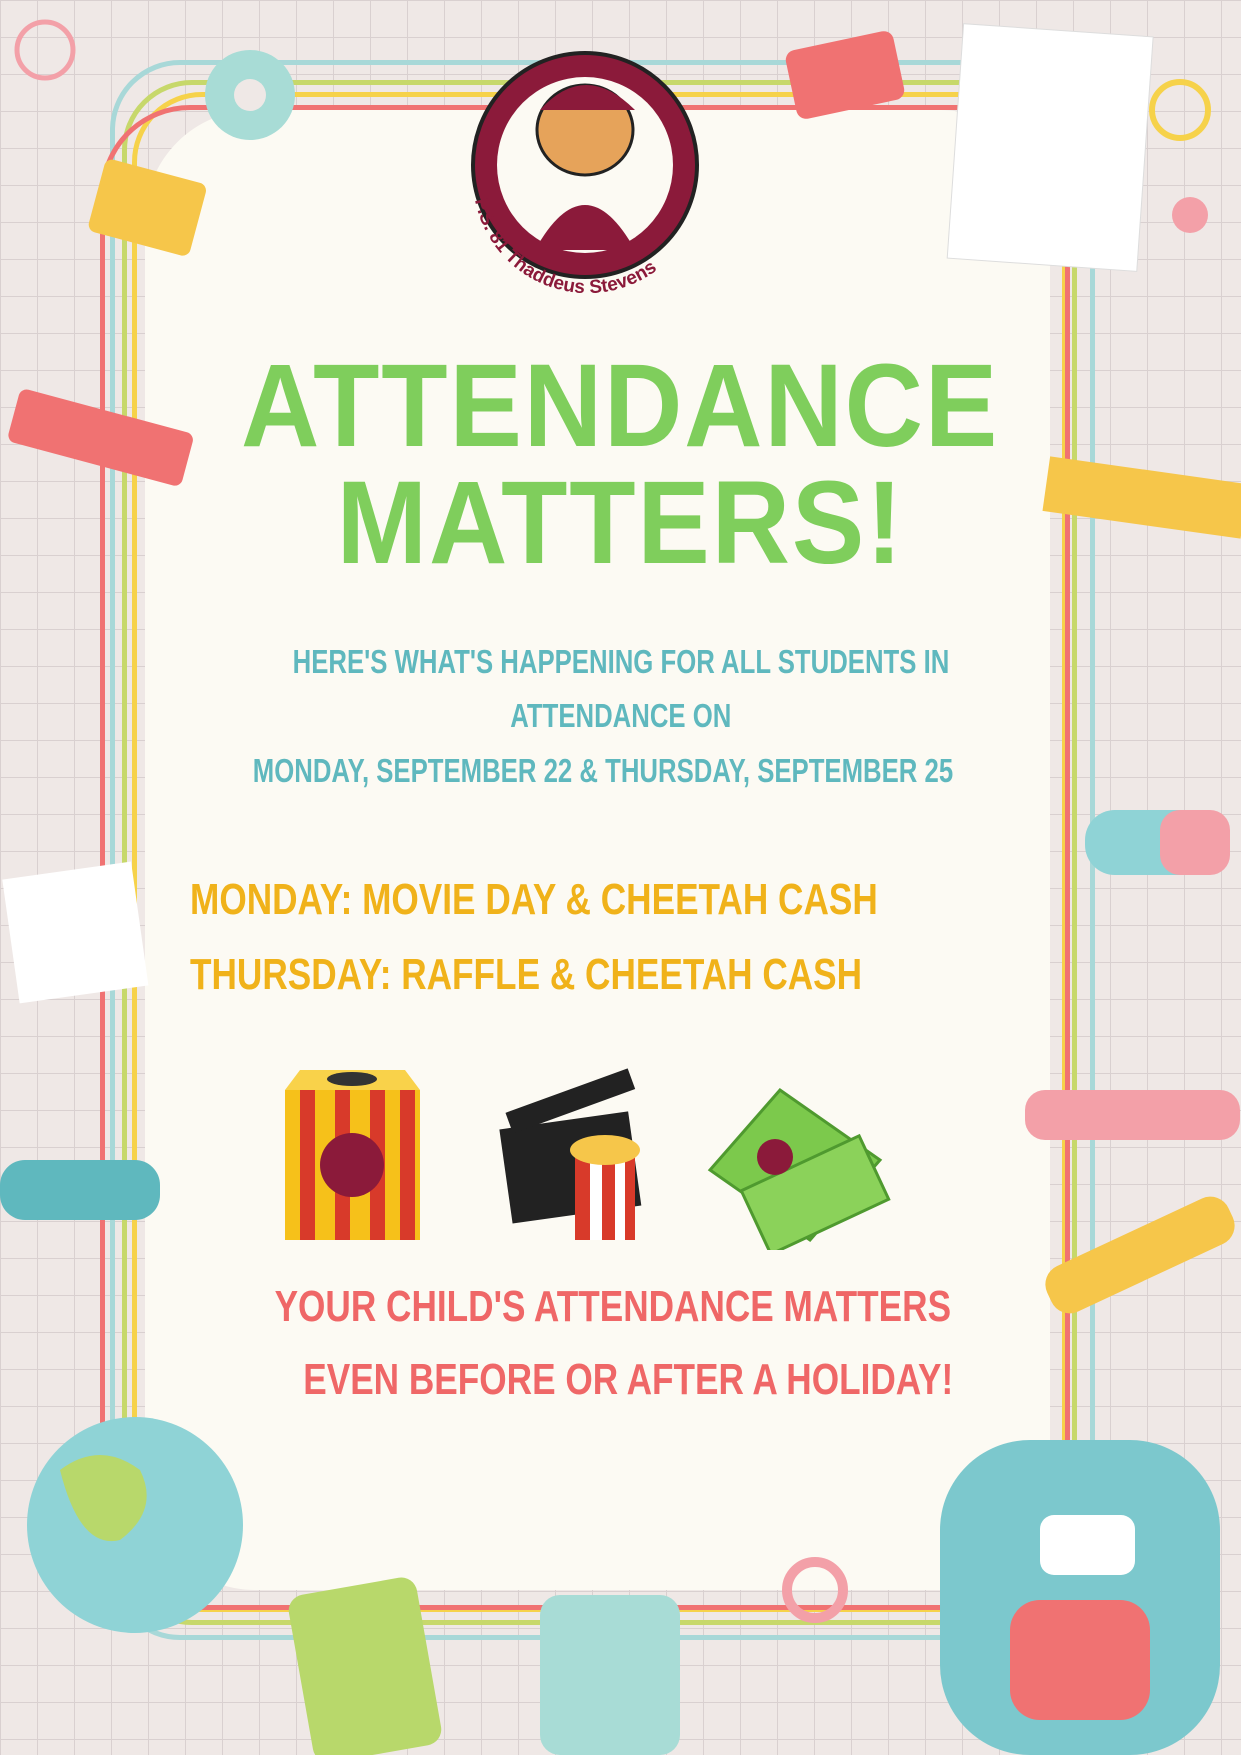 Image resolution: width=1241 pixels, height=1755 pixels. What do you see at coordinates (80, 1190) in the screenshot?
I see `stapler-icon` at bounding box center [80, 1190].